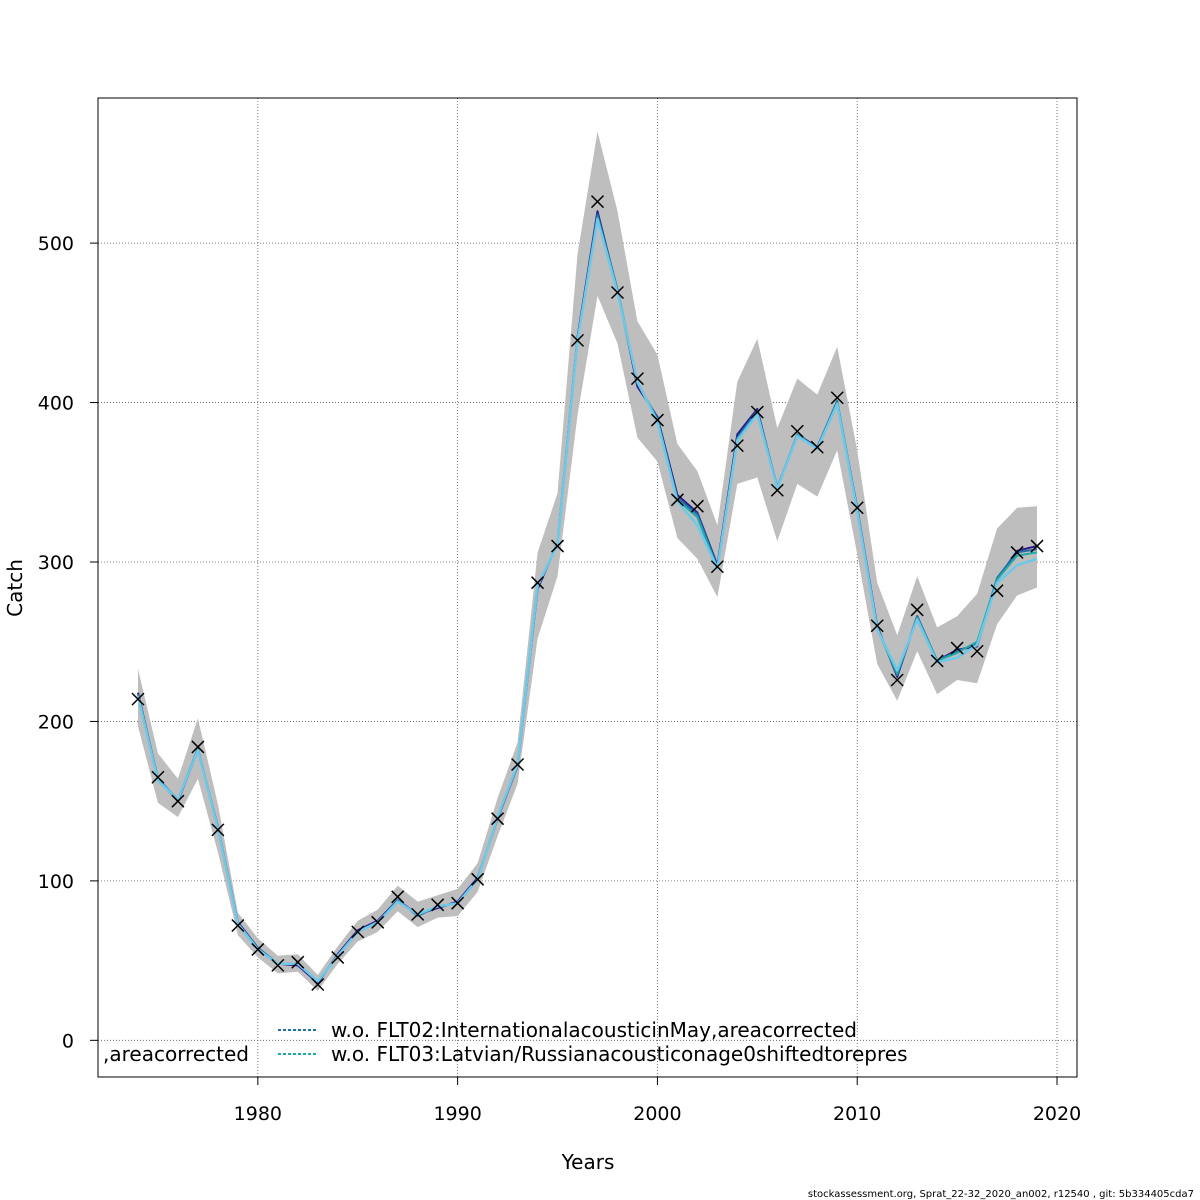 Image resolution: width=1200 pixels, height=1200 pixels. Describe the element at coordinates (15, 588) in the screenshot. I see `y-axis-title: Catch` at that location.